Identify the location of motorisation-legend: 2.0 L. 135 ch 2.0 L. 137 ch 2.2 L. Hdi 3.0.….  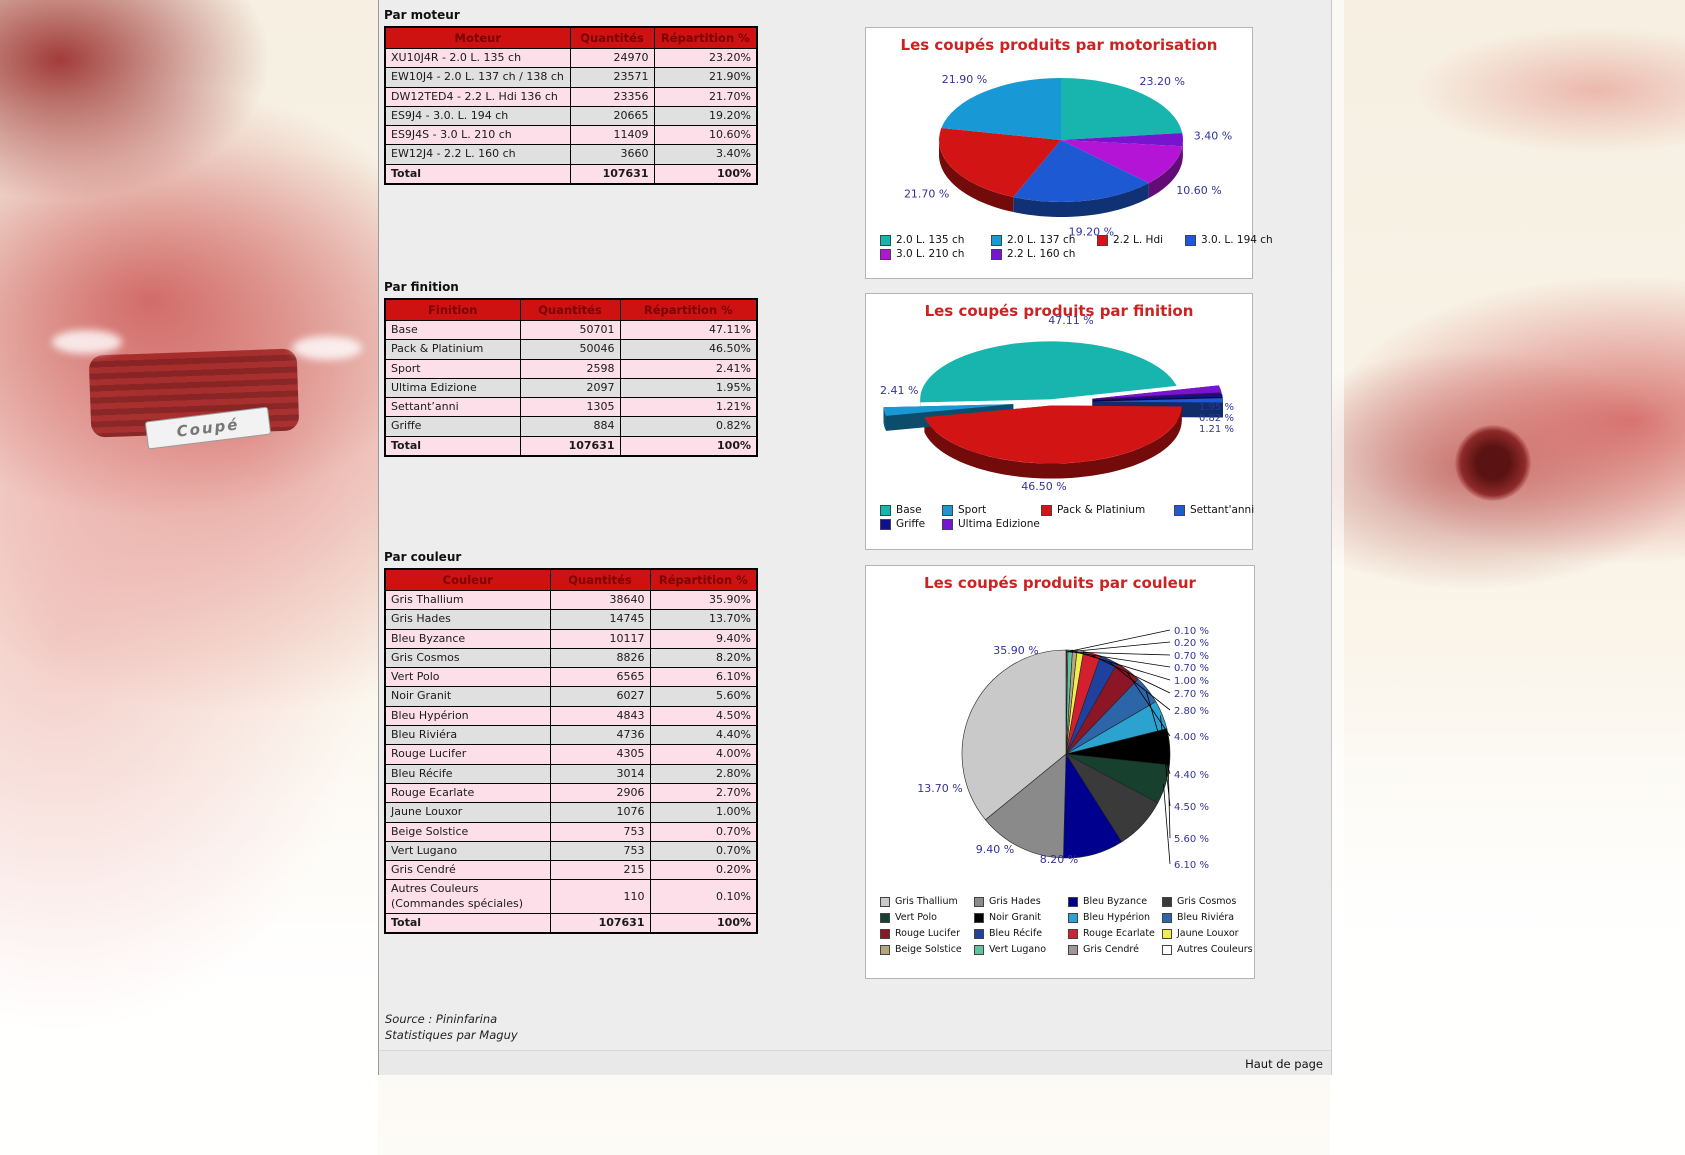
(1076, 247).